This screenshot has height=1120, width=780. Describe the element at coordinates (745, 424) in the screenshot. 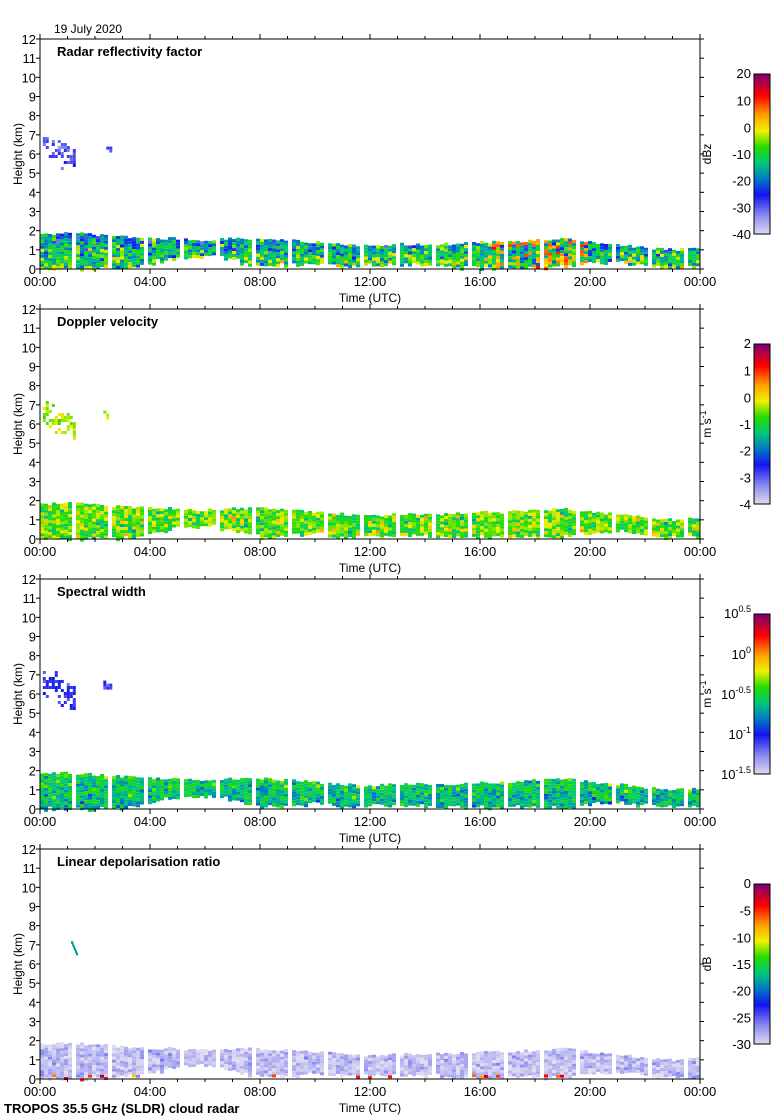

I see `colorbar-tick-label: -1` at that location.